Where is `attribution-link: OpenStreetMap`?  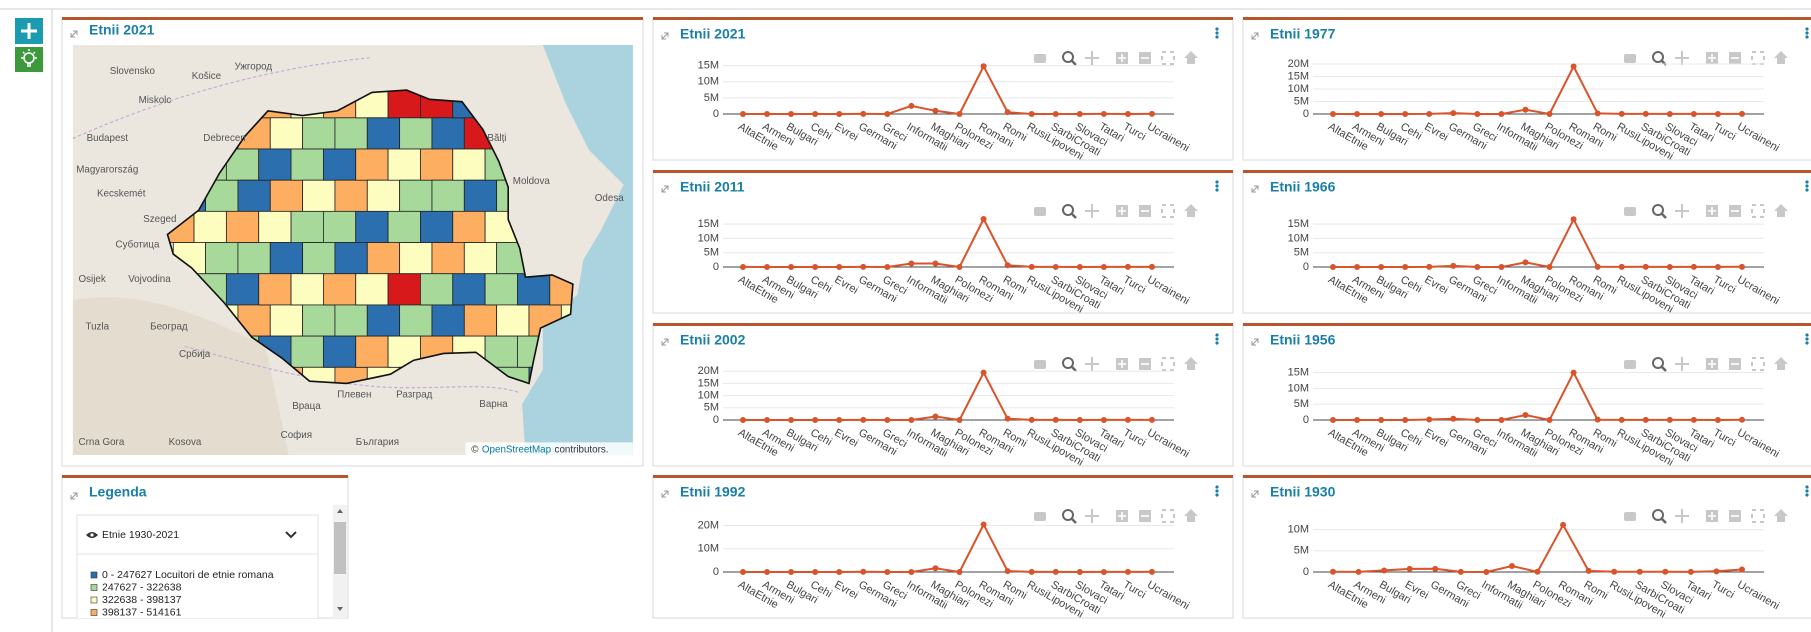 attribution-link: OpenStreetMap is located at coordinates (517, 449).